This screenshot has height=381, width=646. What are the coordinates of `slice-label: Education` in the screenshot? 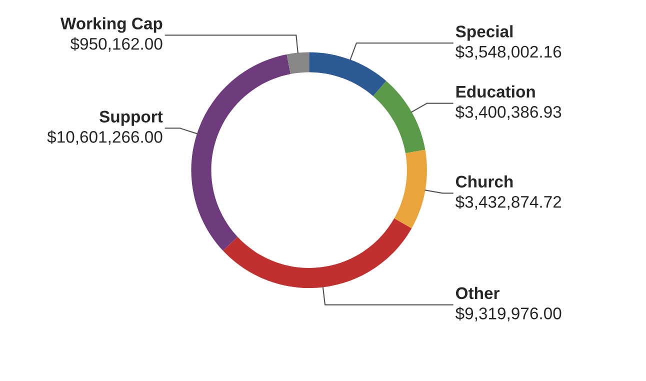 It's located at (495, 91).